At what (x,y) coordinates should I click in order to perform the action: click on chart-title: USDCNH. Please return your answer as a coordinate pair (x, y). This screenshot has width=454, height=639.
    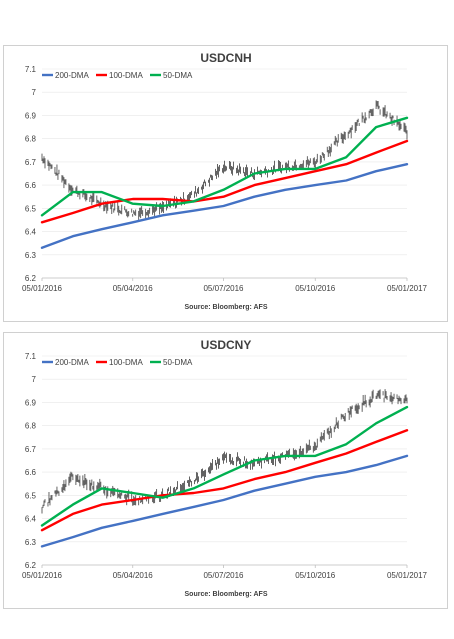
    Looking at the image, I should click on (225, 58).